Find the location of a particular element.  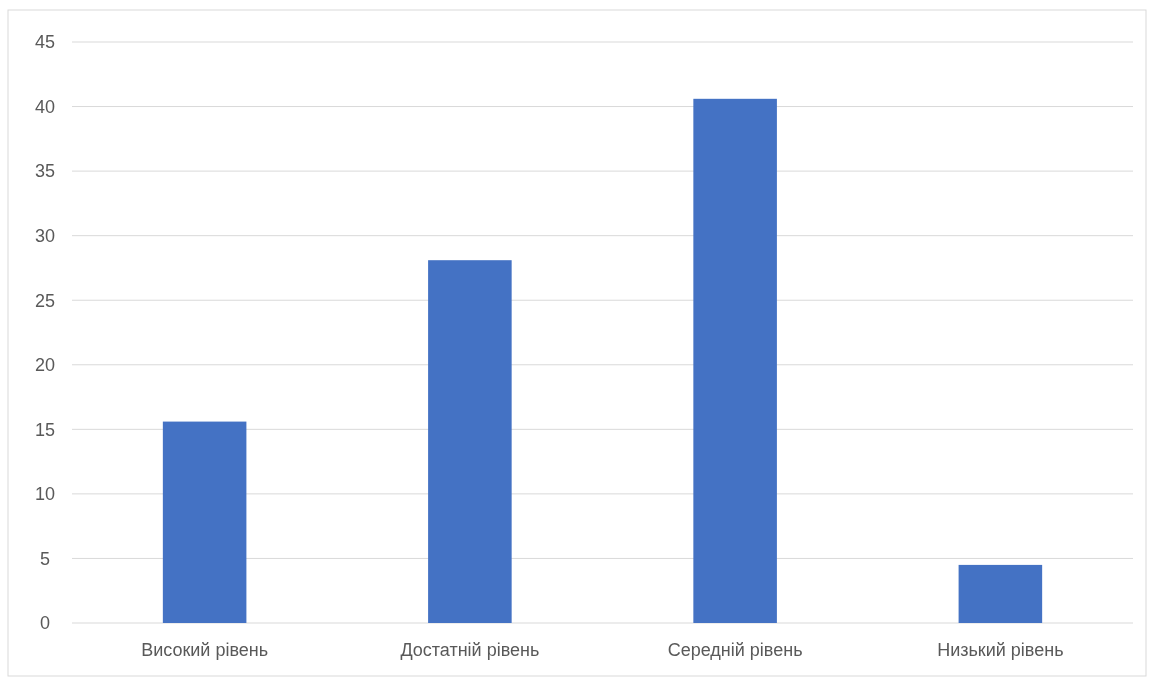

x-tick-label: Середній рівень is located at coordinates (735, 650).